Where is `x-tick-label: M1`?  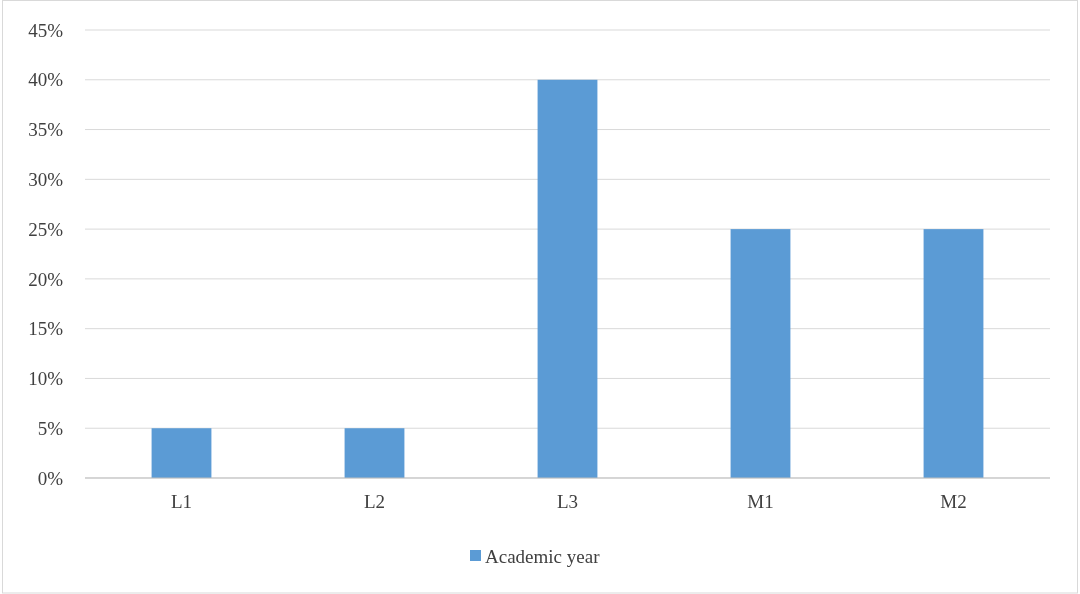 x-tick-label: M1 is located at coordinates (760, 501).